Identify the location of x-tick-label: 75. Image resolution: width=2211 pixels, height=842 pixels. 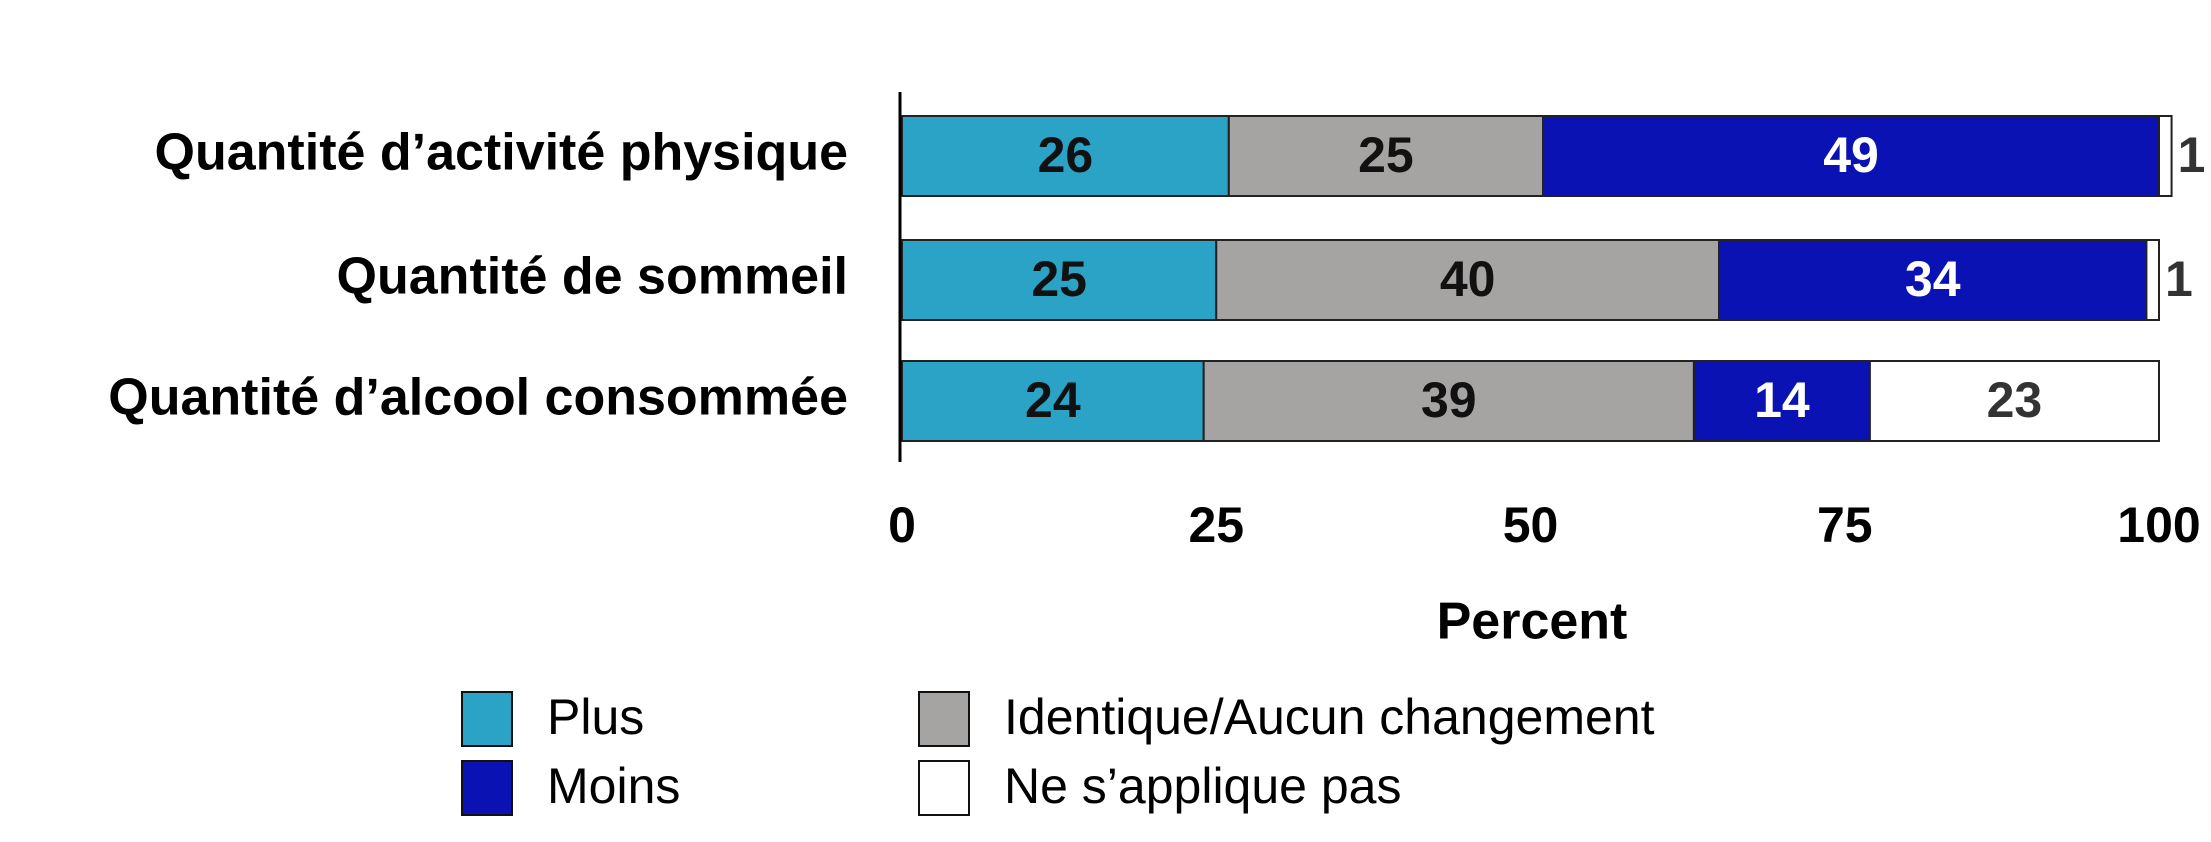
(1845, 525).